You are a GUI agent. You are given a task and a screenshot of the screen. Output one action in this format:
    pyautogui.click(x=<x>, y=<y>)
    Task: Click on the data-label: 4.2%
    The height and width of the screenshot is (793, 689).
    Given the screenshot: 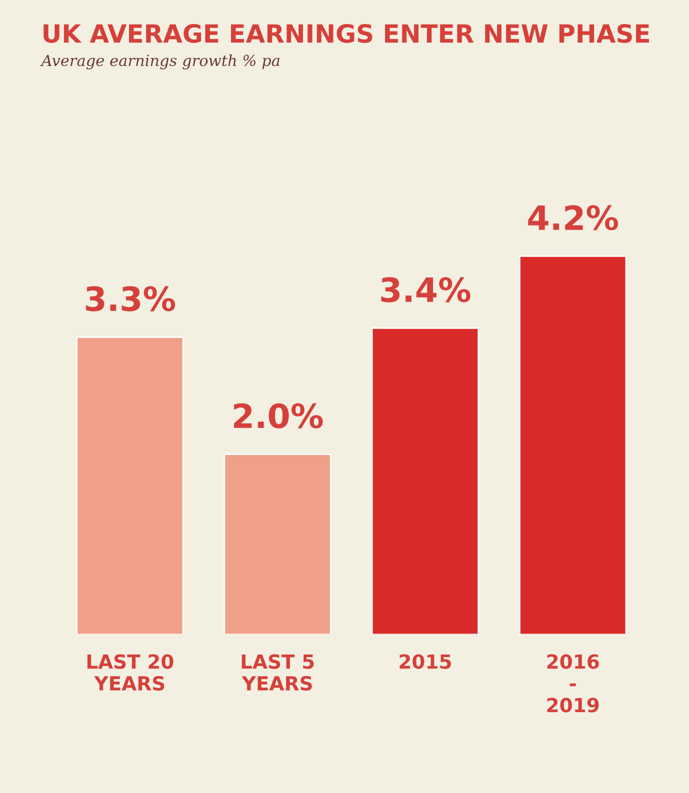 What is the action you would take?
    pyautogui.click(x=573, y=217)
    